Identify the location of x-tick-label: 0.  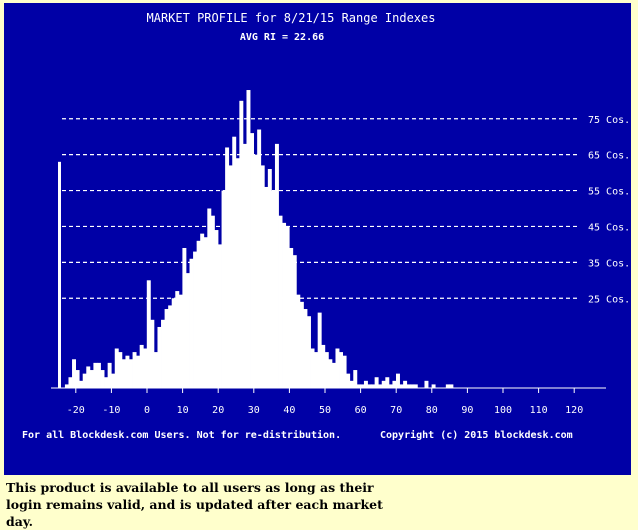
(147, 410).